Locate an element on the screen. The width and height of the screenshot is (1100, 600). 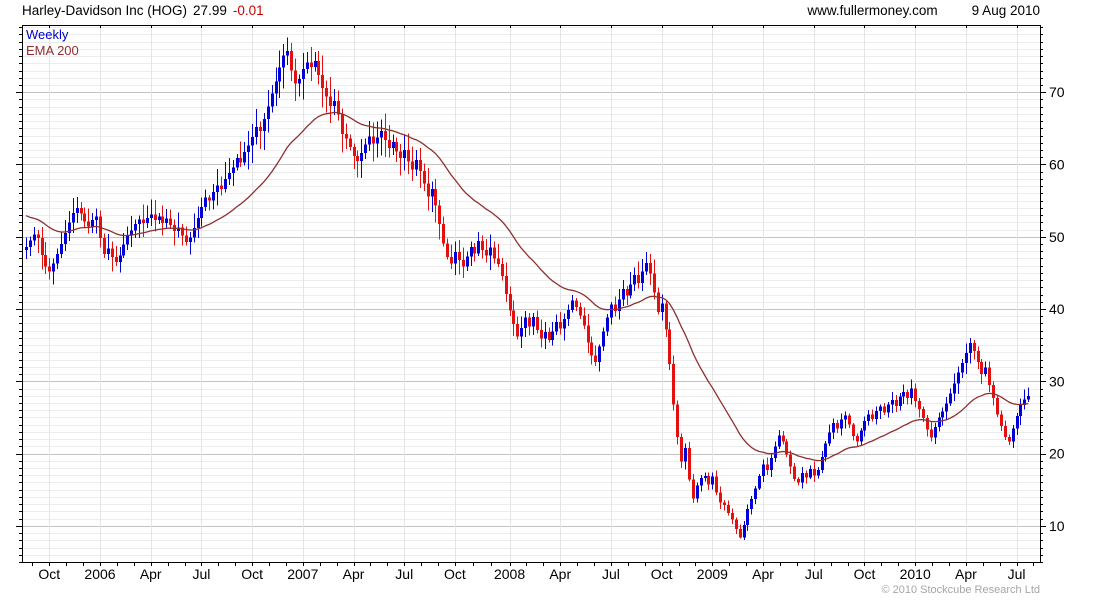
chart-legend: Weekly EMA 200 is located at coordinates (52, 43).